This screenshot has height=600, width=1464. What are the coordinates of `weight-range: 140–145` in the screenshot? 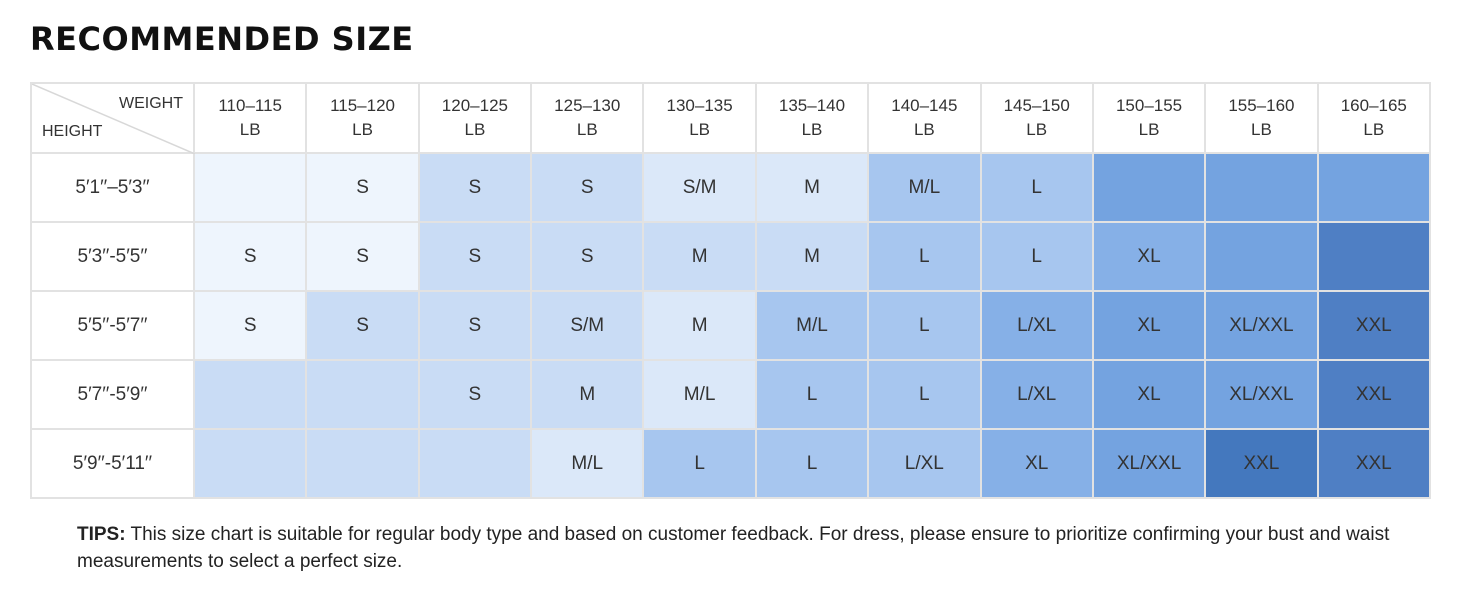 It's located at (924, 105).